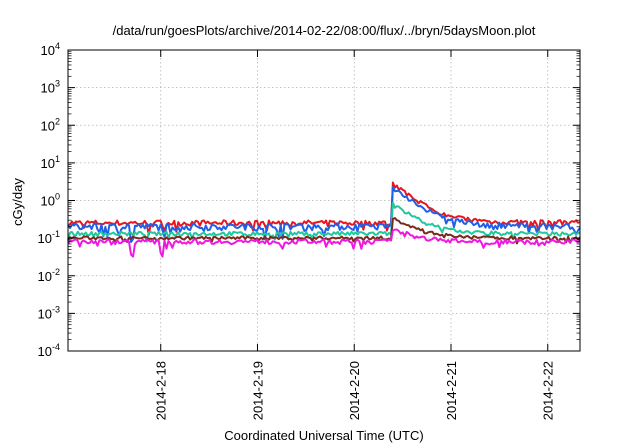 Image resolution: width=640 pixels, height=448 pixels. What do you see at coordinates (49, 275) in the screenshot?
I see `y-tick-label: 10⁻²` at bounding box center [49, 275].